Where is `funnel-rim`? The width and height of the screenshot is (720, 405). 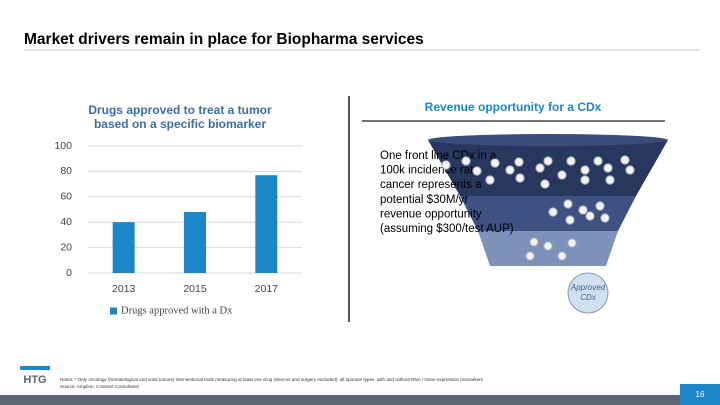 funnel-rim is located at coordinates (548, 140).